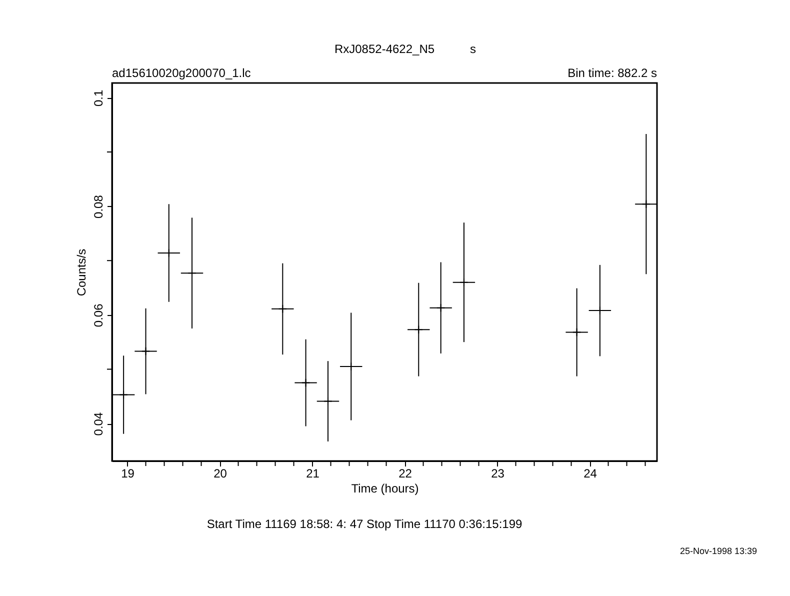  What do you see at coordinates (313, 473) in the screenshot?
I see `x-tick-label: 21` at bounding box center [313, 473].